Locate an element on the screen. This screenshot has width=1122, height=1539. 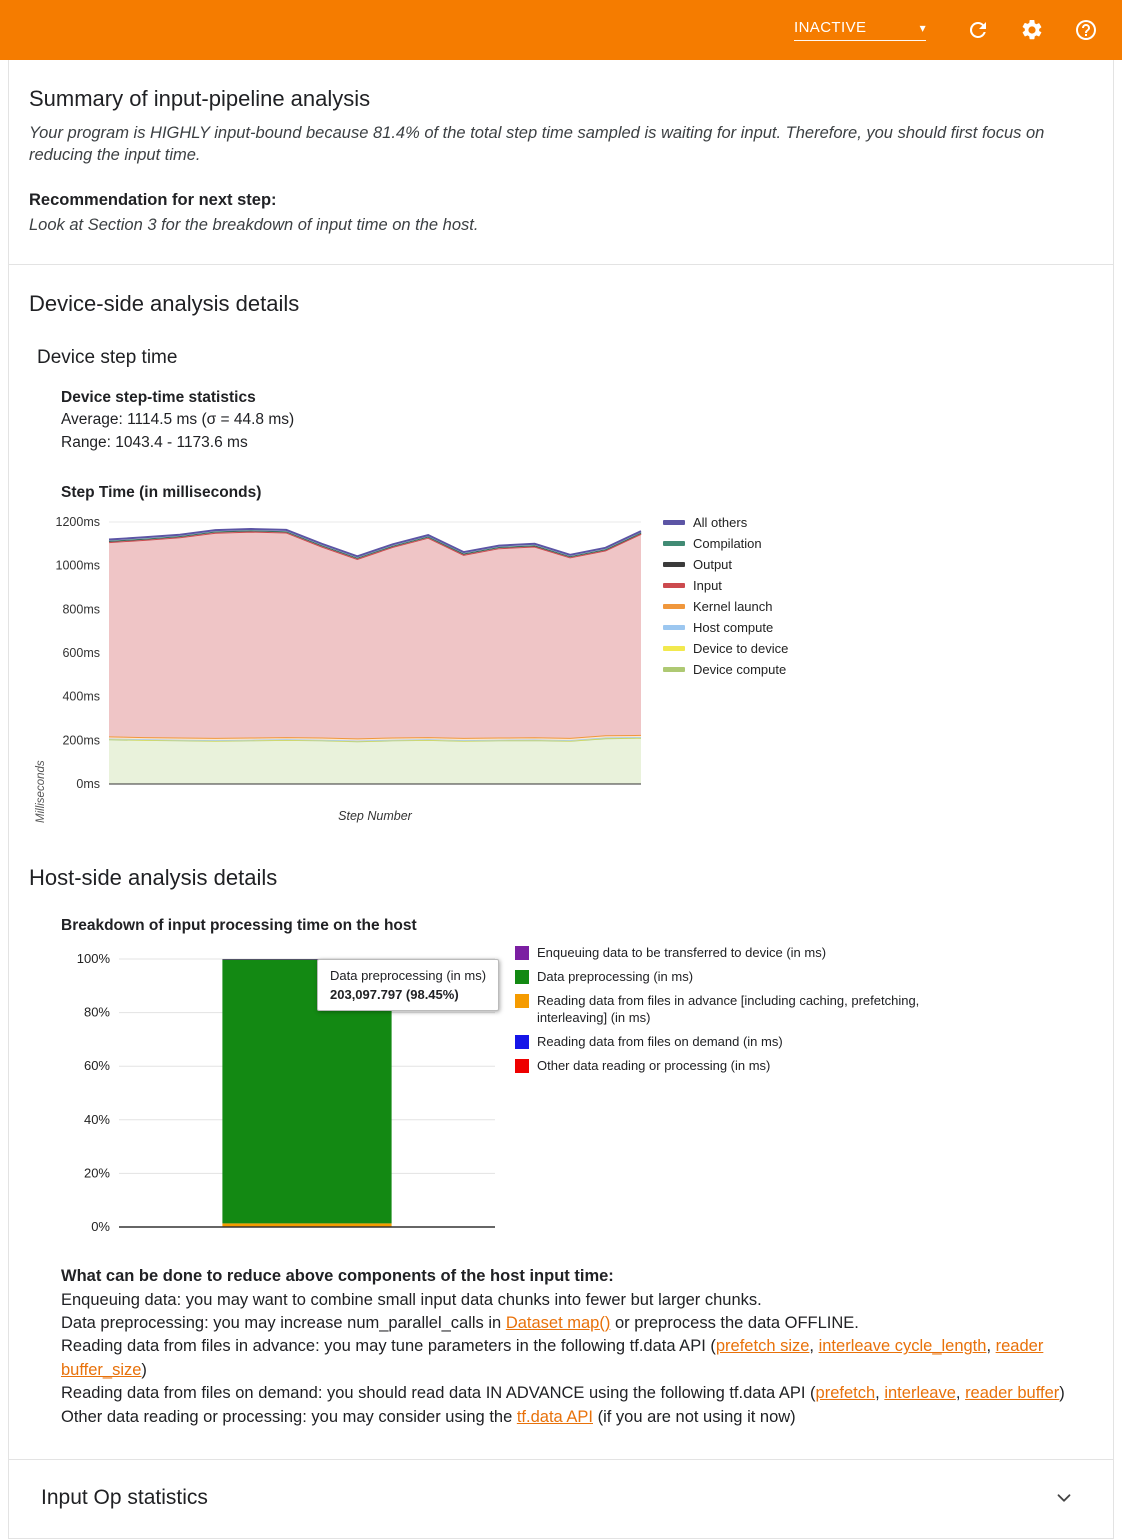
doc-link: prefetch is located at coordinates (845, 1393).